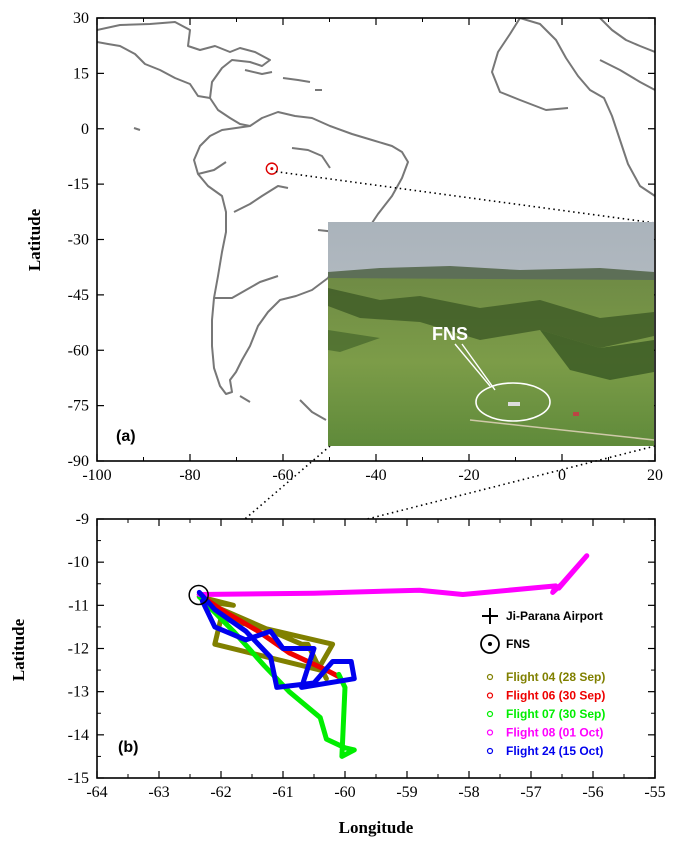 This screenshot has width=684, height=852. I want to click on fns-marker, so click(198, 595).